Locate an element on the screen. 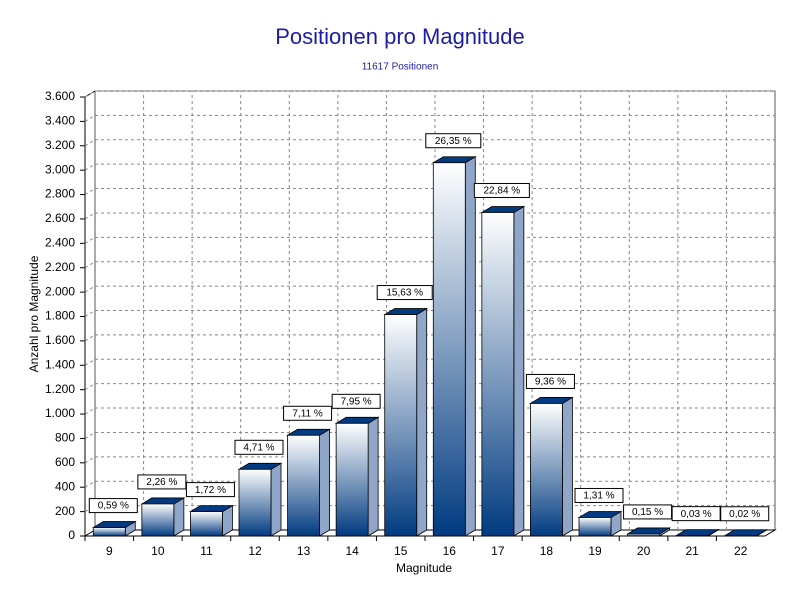 The height and width of the screenshot is (600, 800). y-tick-label: 1.600 is located at coordinates (60, 340).